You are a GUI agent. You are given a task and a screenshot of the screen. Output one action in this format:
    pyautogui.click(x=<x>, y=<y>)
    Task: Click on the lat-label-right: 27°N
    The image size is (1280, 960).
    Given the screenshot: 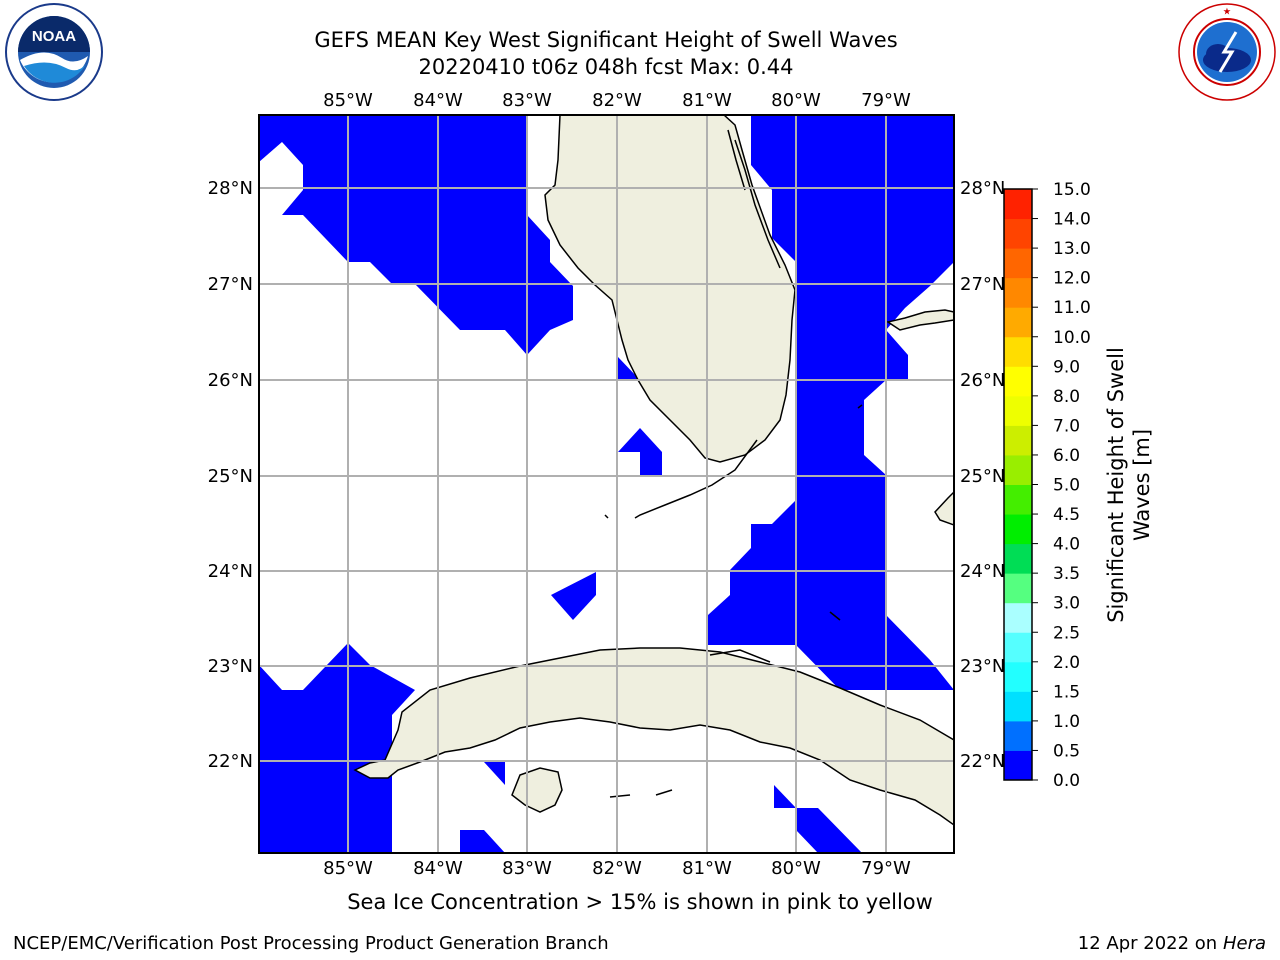 What is the action you would take?
    pyautogui.click(x=982, y=284)
    